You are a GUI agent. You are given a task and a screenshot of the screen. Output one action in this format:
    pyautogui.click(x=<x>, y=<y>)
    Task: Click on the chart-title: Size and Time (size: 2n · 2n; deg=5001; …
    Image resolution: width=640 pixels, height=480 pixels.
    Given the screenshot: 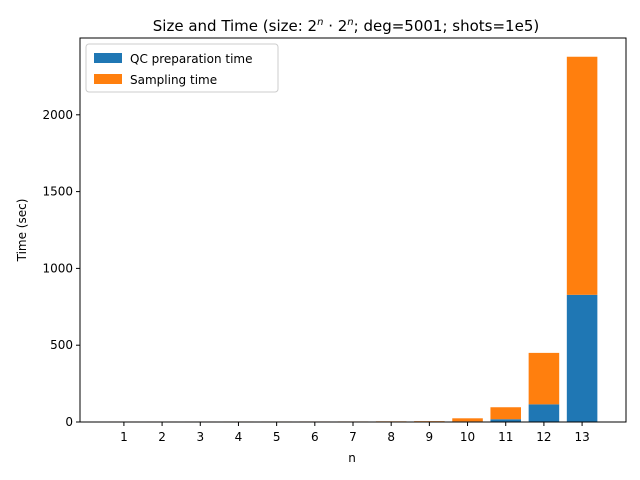 What is the action you would take?
    pyautogui.click(x=346, y=26)
    